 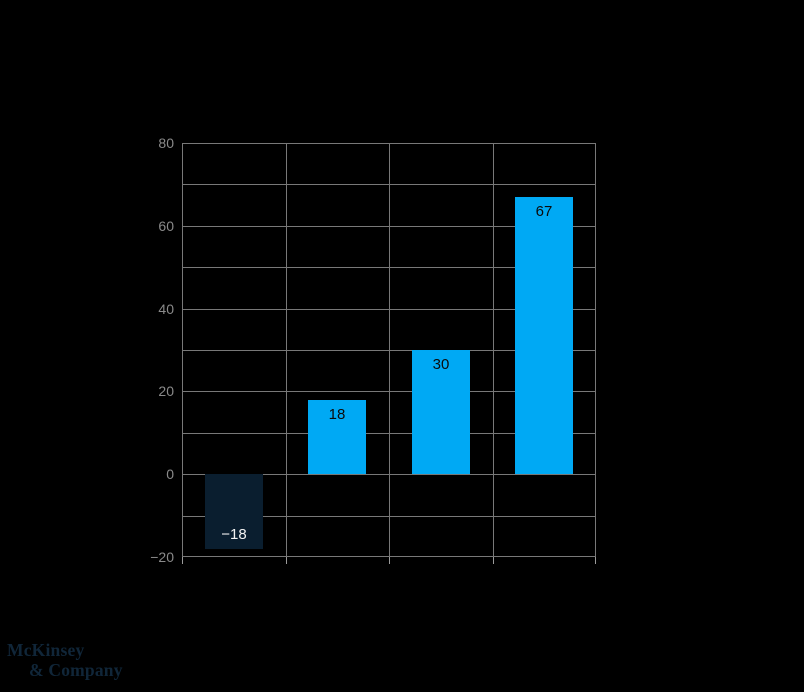 What do you see at coordinates (166, 309) in the screenshot?
I see `y-axis-label: 40` at bounding box center [166, 309].